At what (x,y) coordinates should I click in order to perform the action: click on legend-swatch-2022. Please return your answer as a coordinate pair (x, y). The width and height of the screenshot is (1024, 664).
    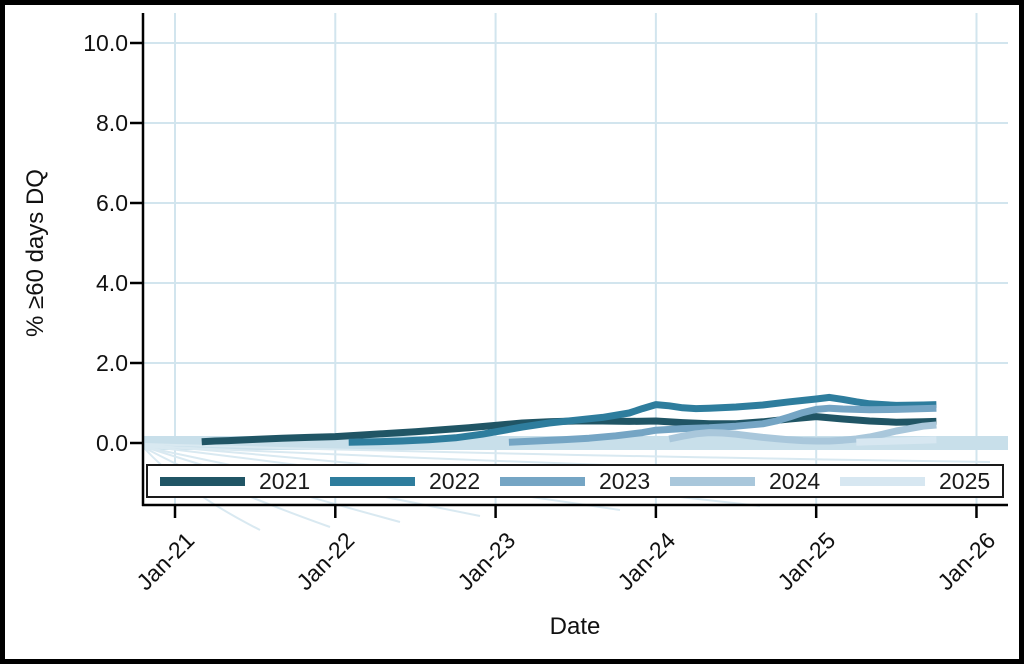
    Looking at the image, I should click on (372, 481).